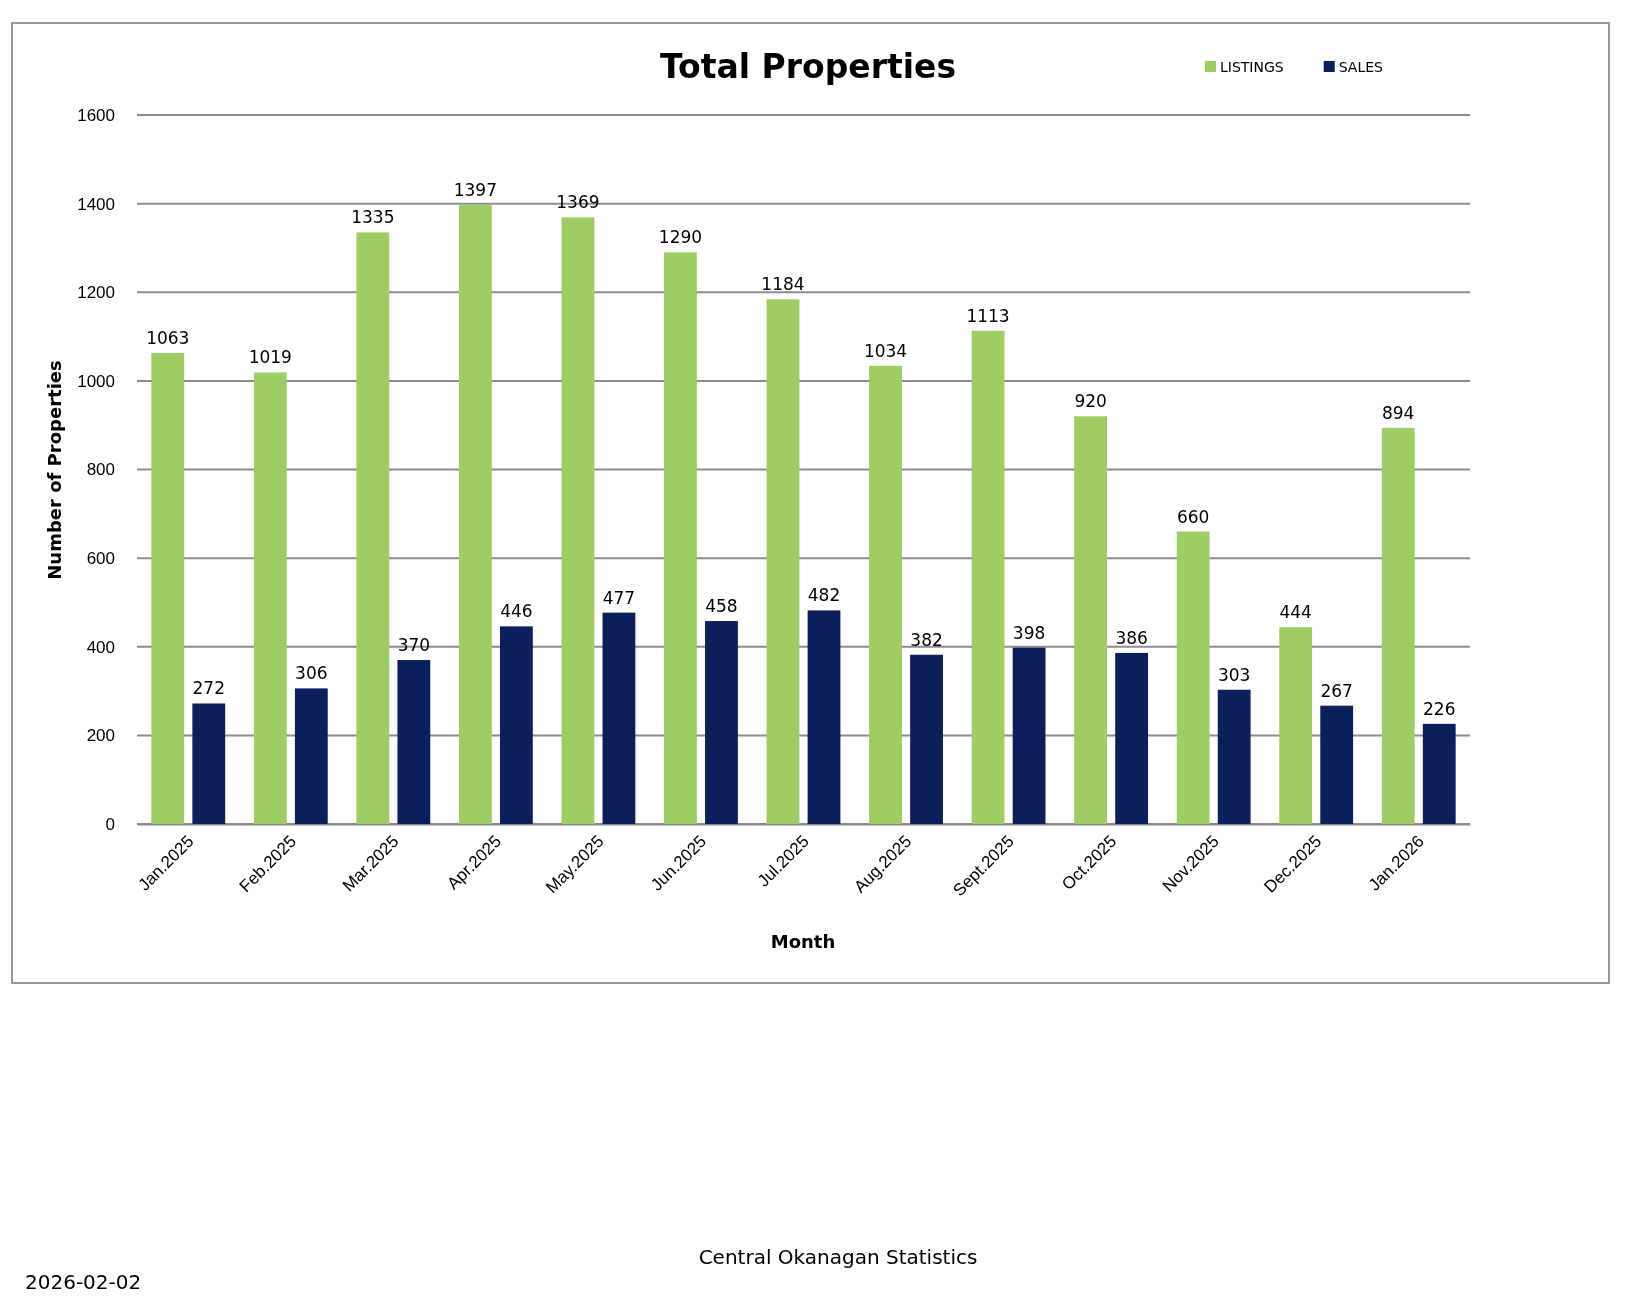 This screenshot has width=1626, height=1312. What do you see at coordinates (1398, 412) in the screenshot?
I see `data-label: 894` at bounding box center [1398, 412].